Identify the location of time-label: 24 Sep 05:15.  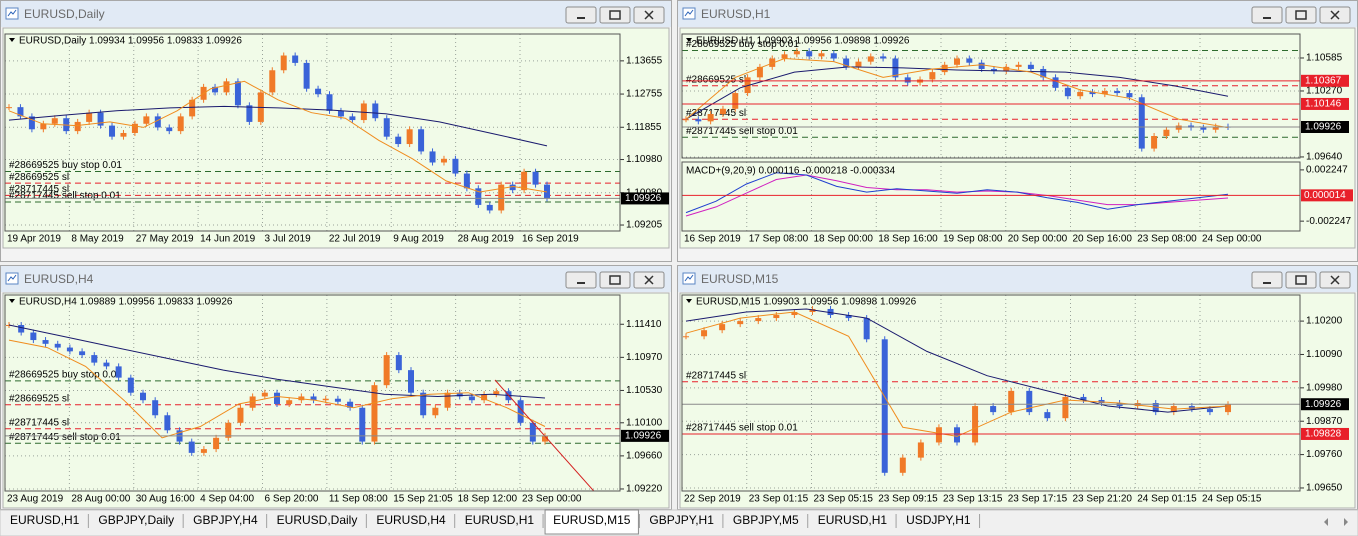
(1232, 499).